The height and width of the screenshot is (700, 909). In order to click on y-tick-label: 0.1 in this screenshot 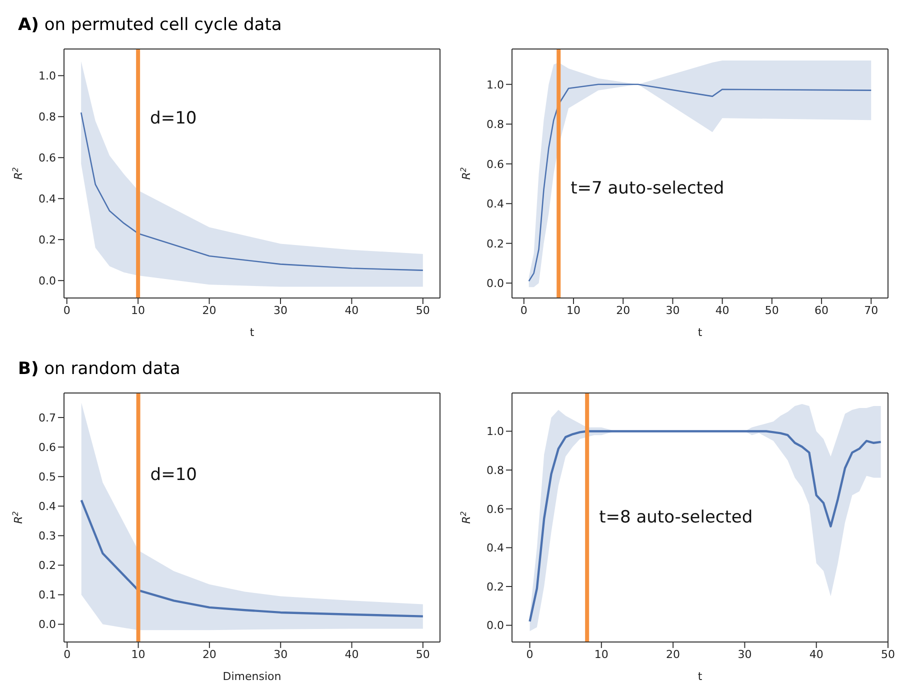, I will do `click(47, 595)`.